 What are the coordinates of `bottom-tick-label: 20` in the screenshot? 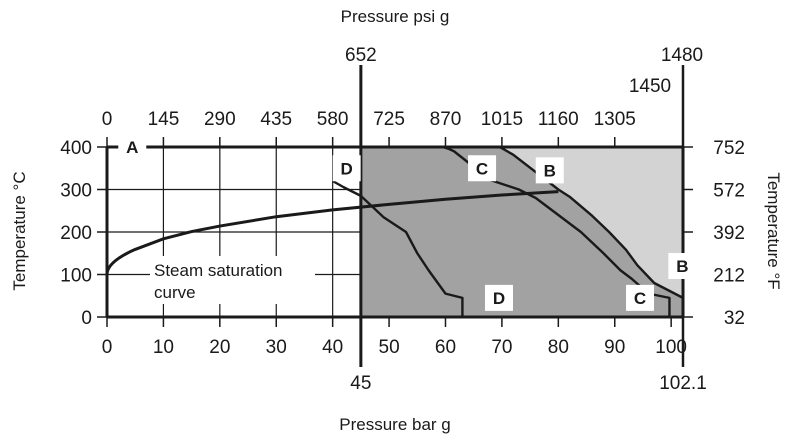 It's located at (219, 347).